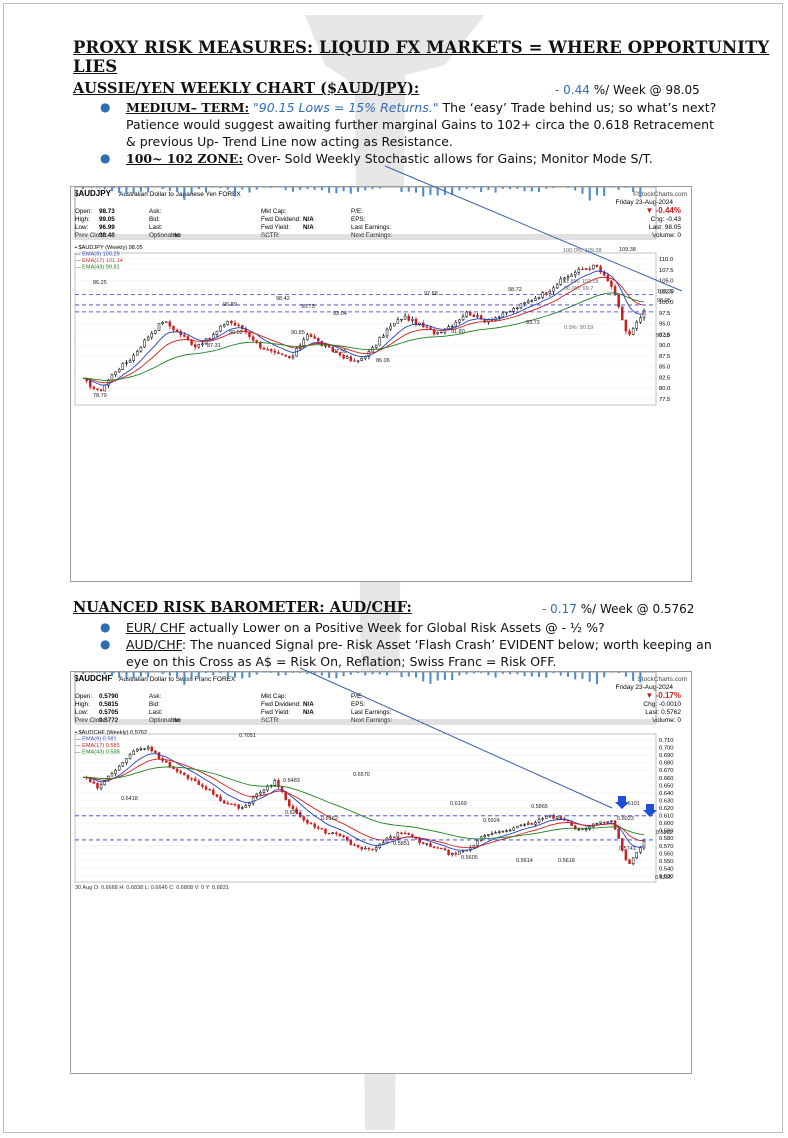  I want to click on indicator-axis-tick: 40, so click(662, 673).